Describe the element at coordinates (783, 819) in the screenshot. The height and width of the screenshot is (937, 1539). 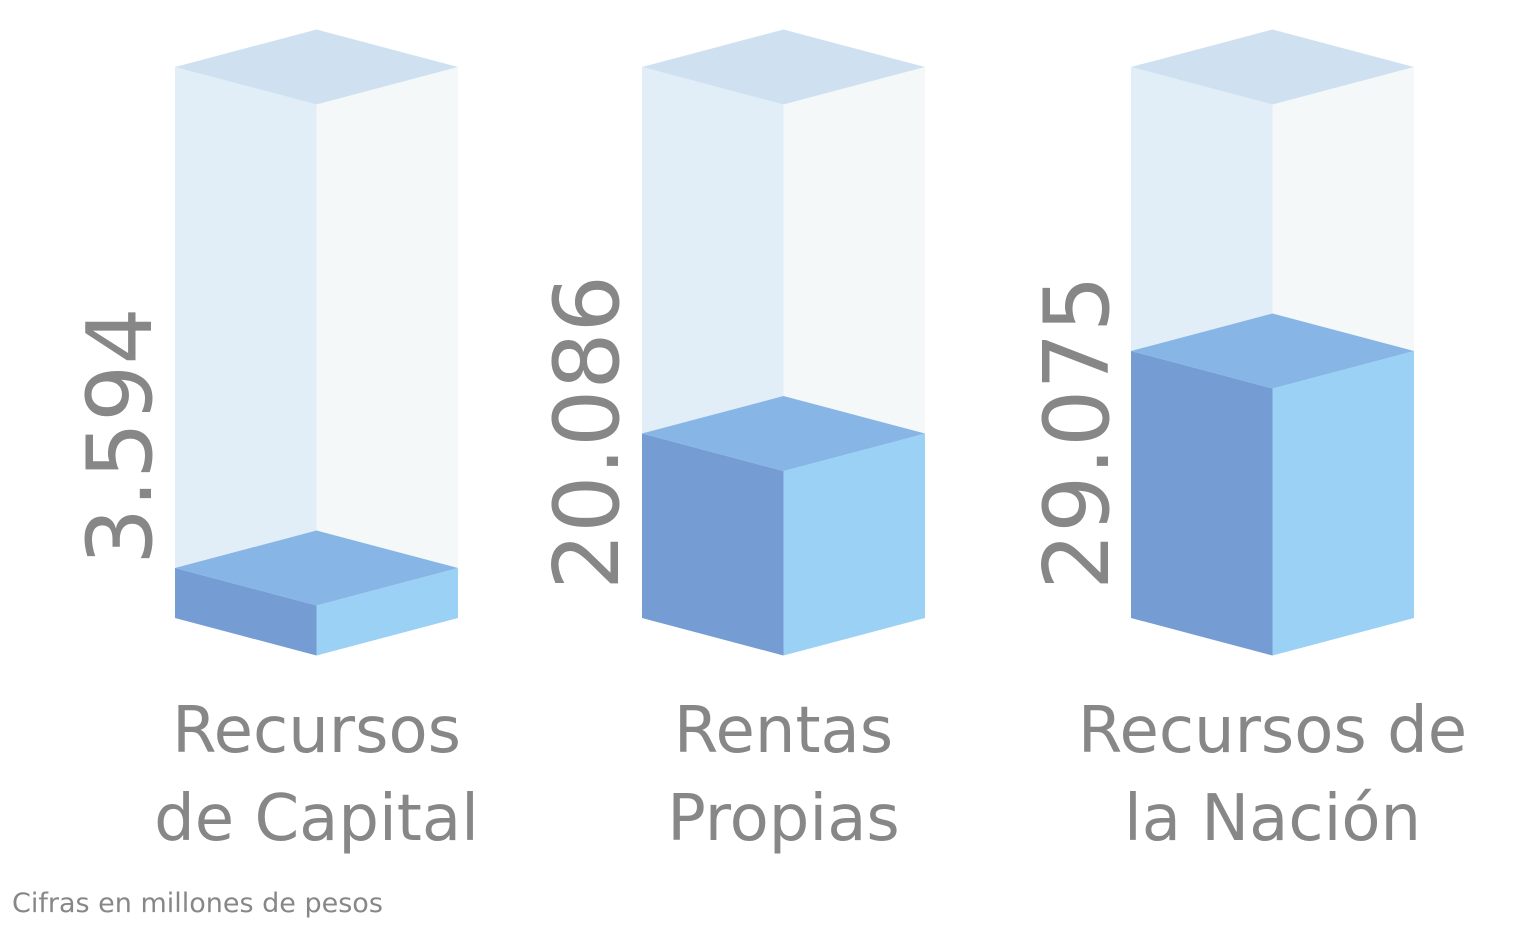
I see `category-label: Propias` at that location.